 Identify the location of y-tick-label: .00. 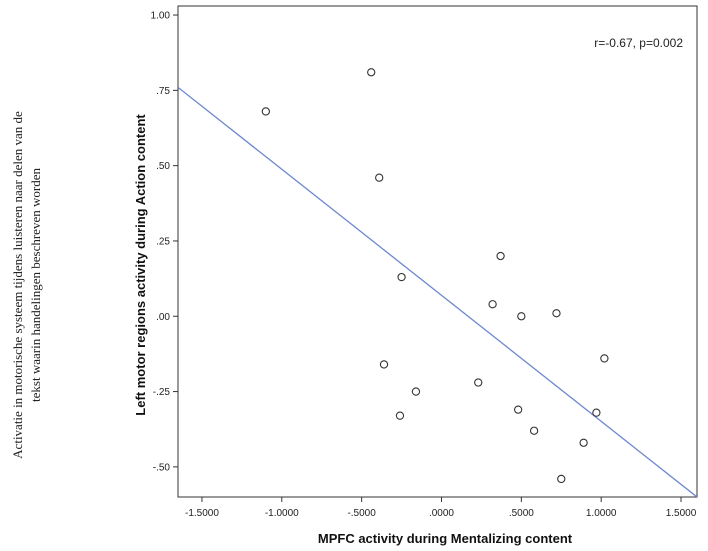
(163, 317).